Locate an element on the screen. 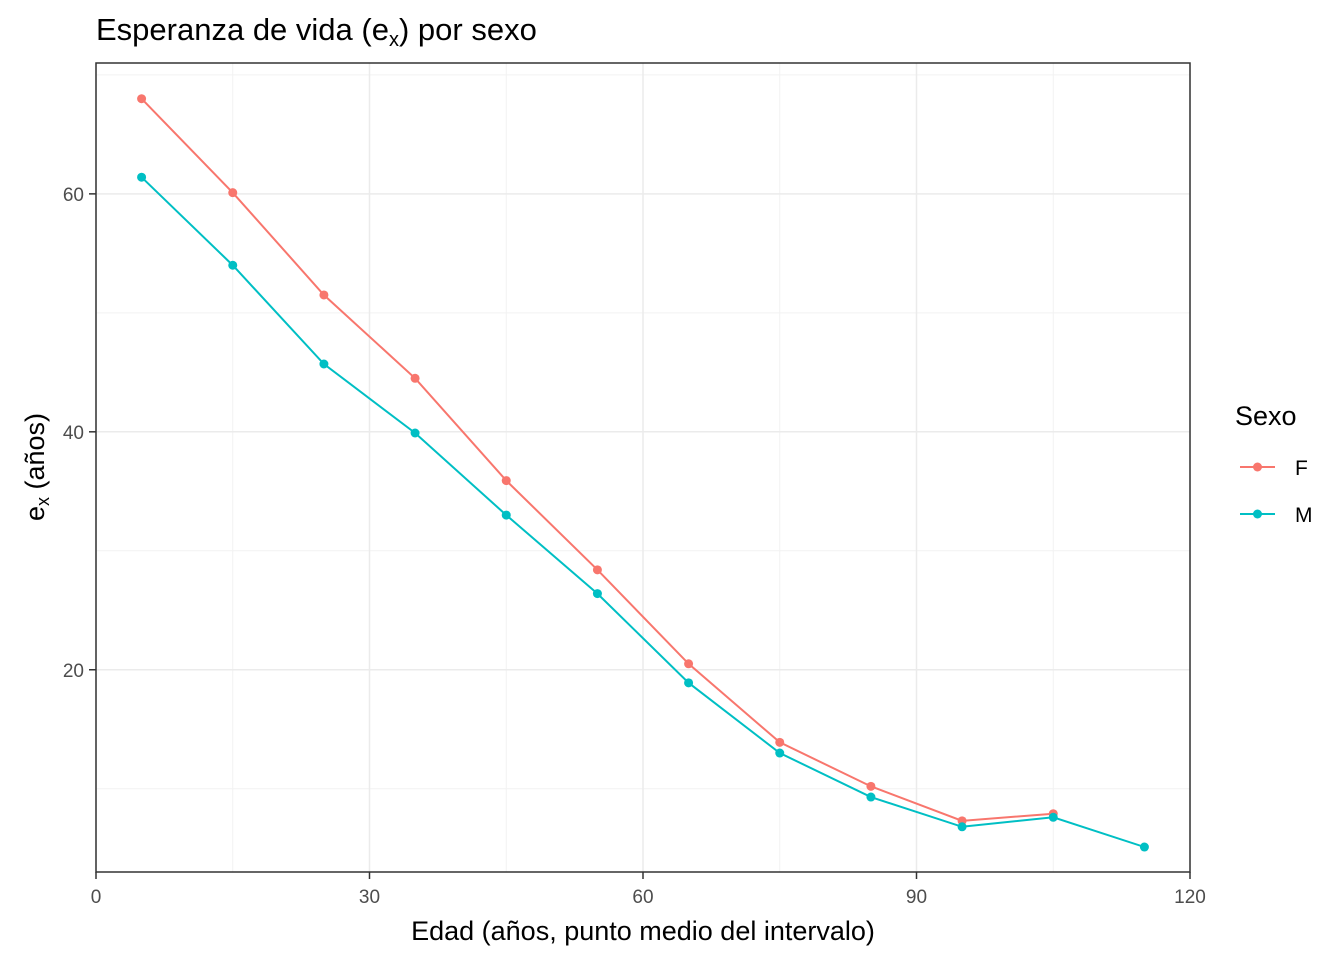 Image resolution: width=1344 pixels, height=960 pixels. x-tick-label: 0 is located at coordinates (96, 897).